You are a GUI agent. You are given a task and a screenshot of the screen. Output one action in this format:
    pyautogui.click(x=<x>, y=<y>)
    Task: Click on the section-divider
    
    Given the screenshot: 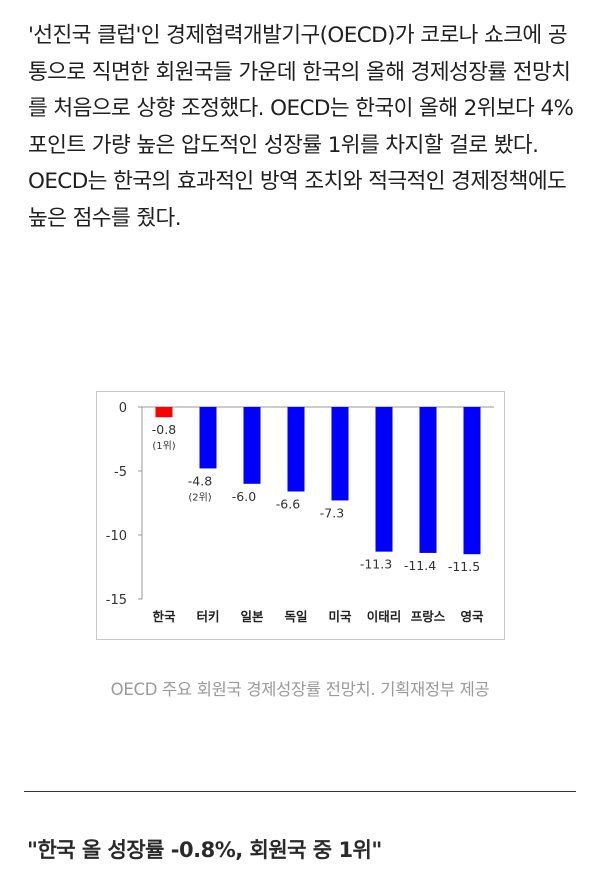 What is the action you would take?
    pyautogui.click(x=300, y=791)
    